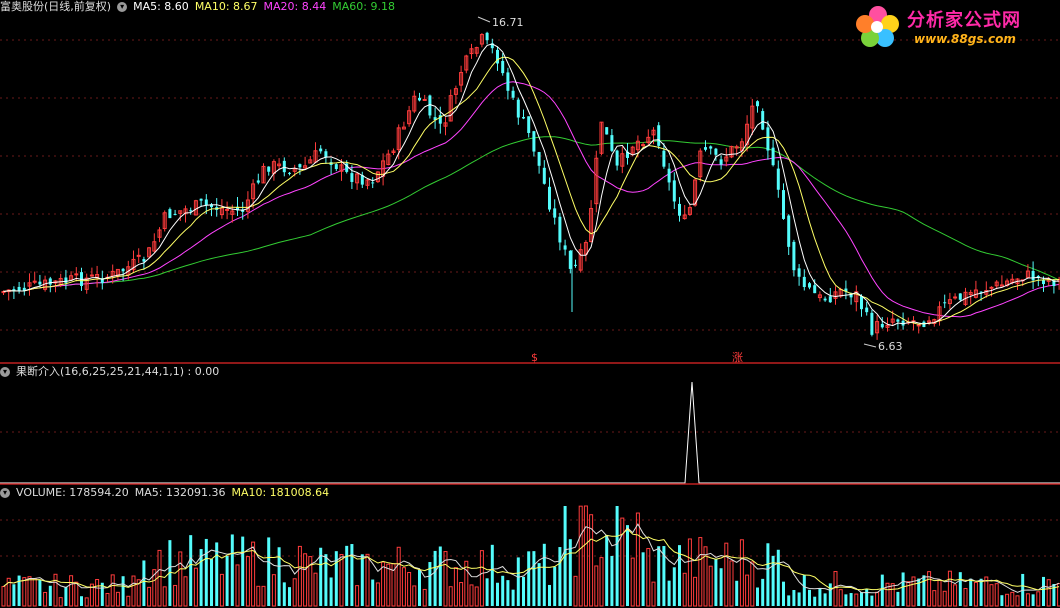 The height and width of the screenshot is (608, 1060). I want to click on high-price-label: 16.71, so click(508, 22).